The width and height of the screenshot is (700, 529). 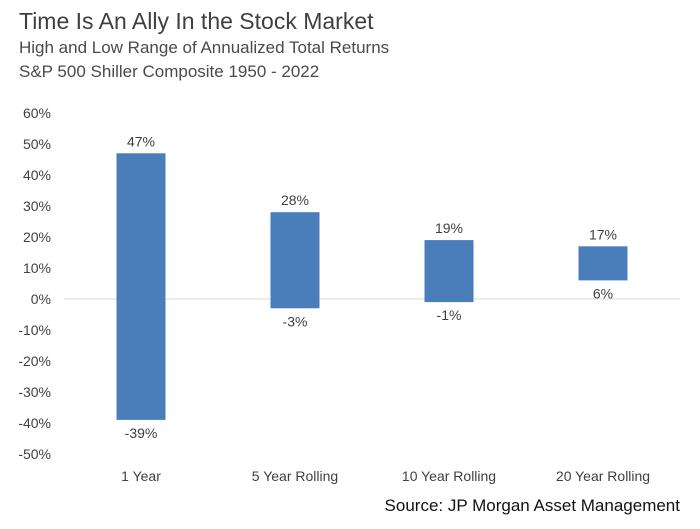 I want to click on y-tick-label: 40%, so click(x=37, y=175).